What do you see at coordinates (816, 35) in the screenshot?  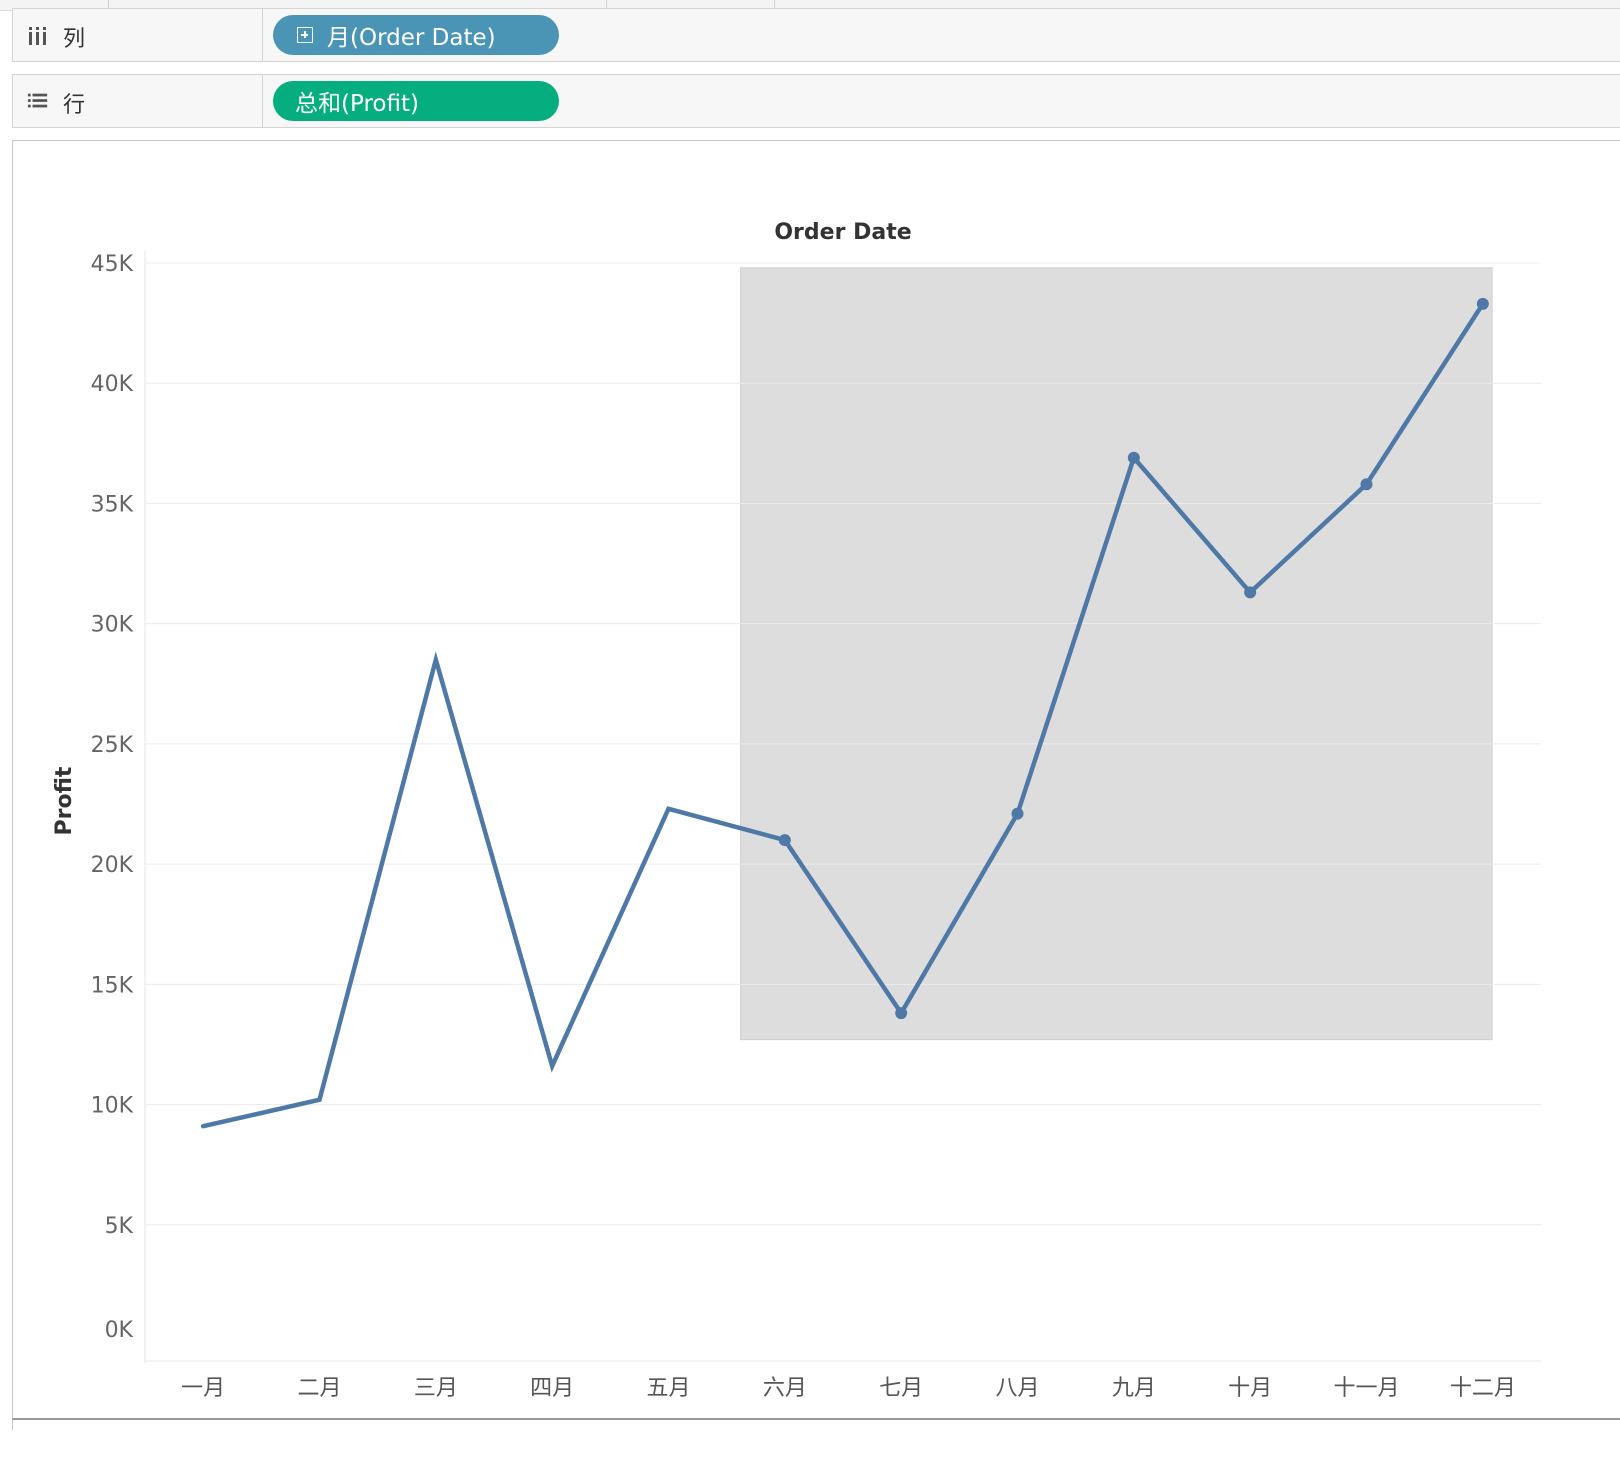 I see `columns-shelf: 列 月(Order Date)` at bounding box center [816, 35].